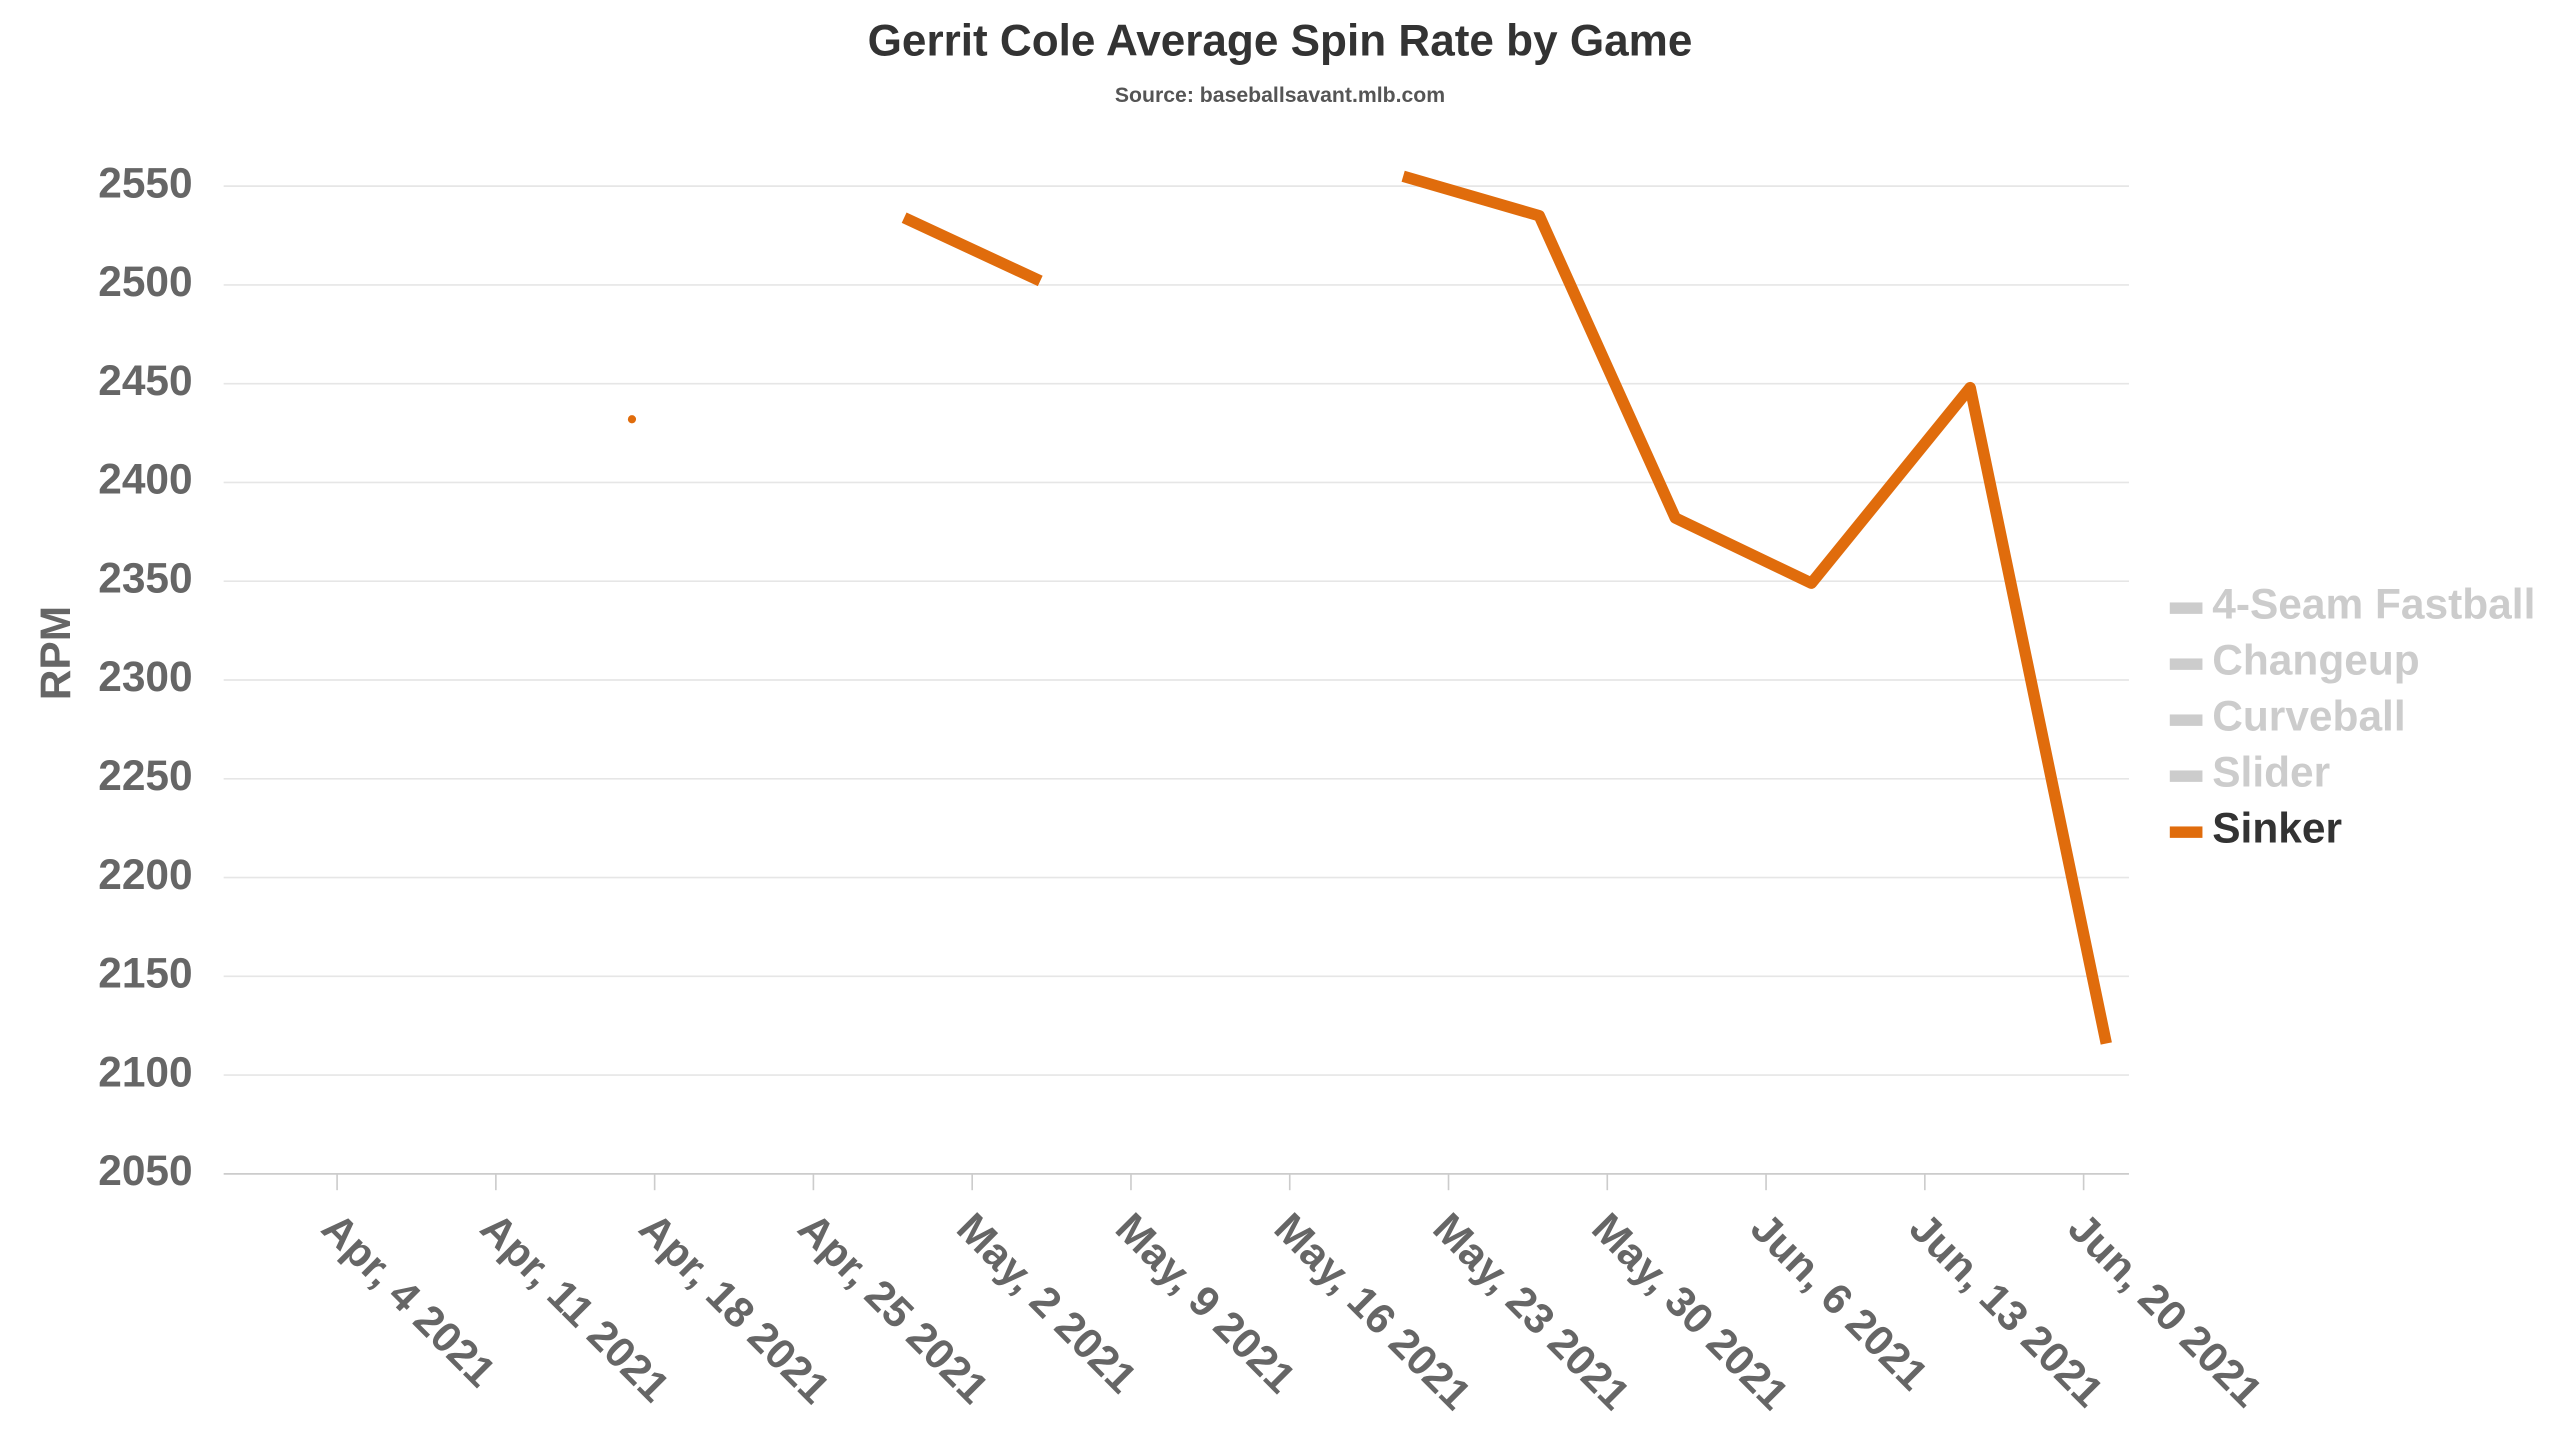 Image resolution: width=2560 pixels, height=1440 pixels. What do you see at coordinates (2373, 604) in the screenshot?
I see `legend-label: 4-Seam Fastball` at bounding box center [2373, 604].